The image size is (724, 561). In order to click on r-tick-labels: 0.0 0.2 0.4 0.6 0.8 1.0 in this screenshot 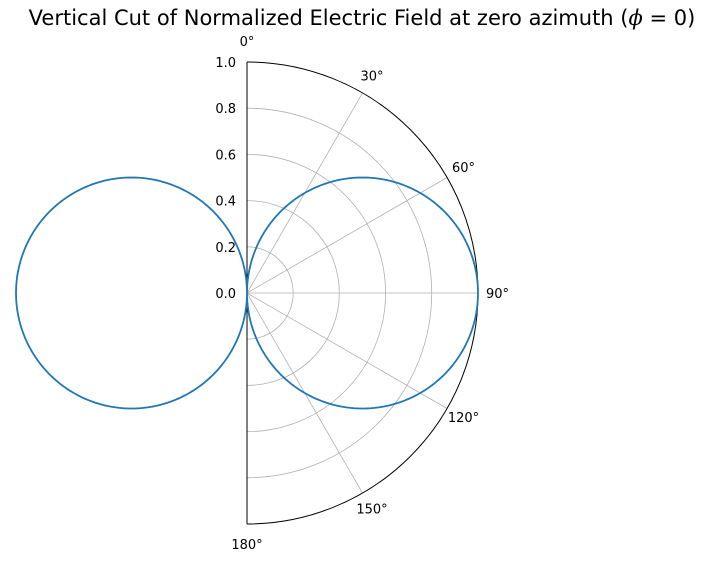, I will do `click(225, 179)`.